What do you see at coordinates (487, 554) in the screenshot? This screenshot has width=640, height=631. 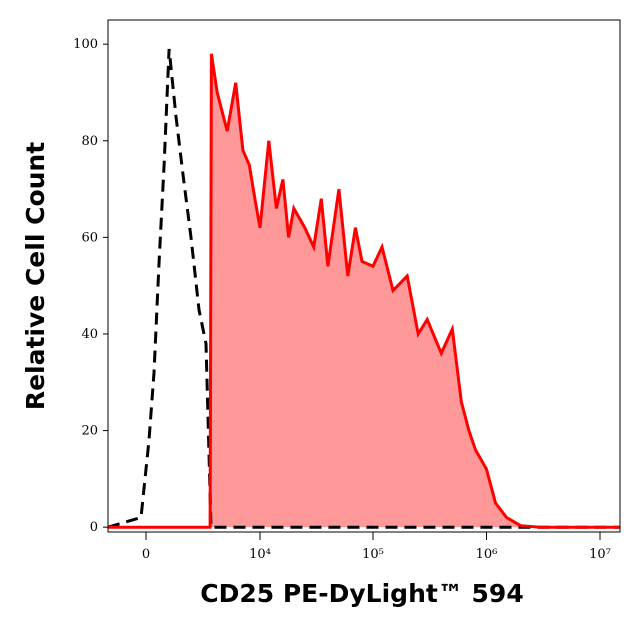 I see `x-tick-label: 10⁶` at bounding box center [487, 554].